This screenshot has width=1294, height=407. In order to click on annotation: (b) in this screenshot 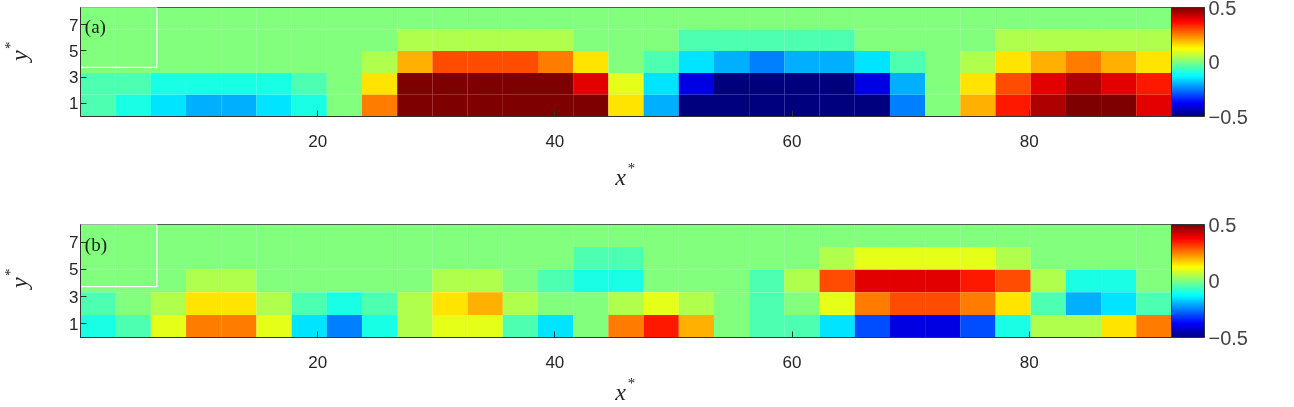, I will do `click(96, 244)`.